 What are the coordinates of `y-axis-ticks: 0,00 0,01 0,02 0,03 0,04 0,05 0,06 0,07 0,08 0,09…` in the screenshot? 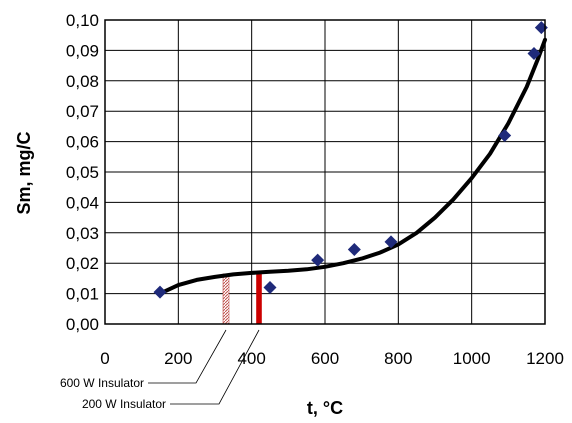 It's located at (82, 172).